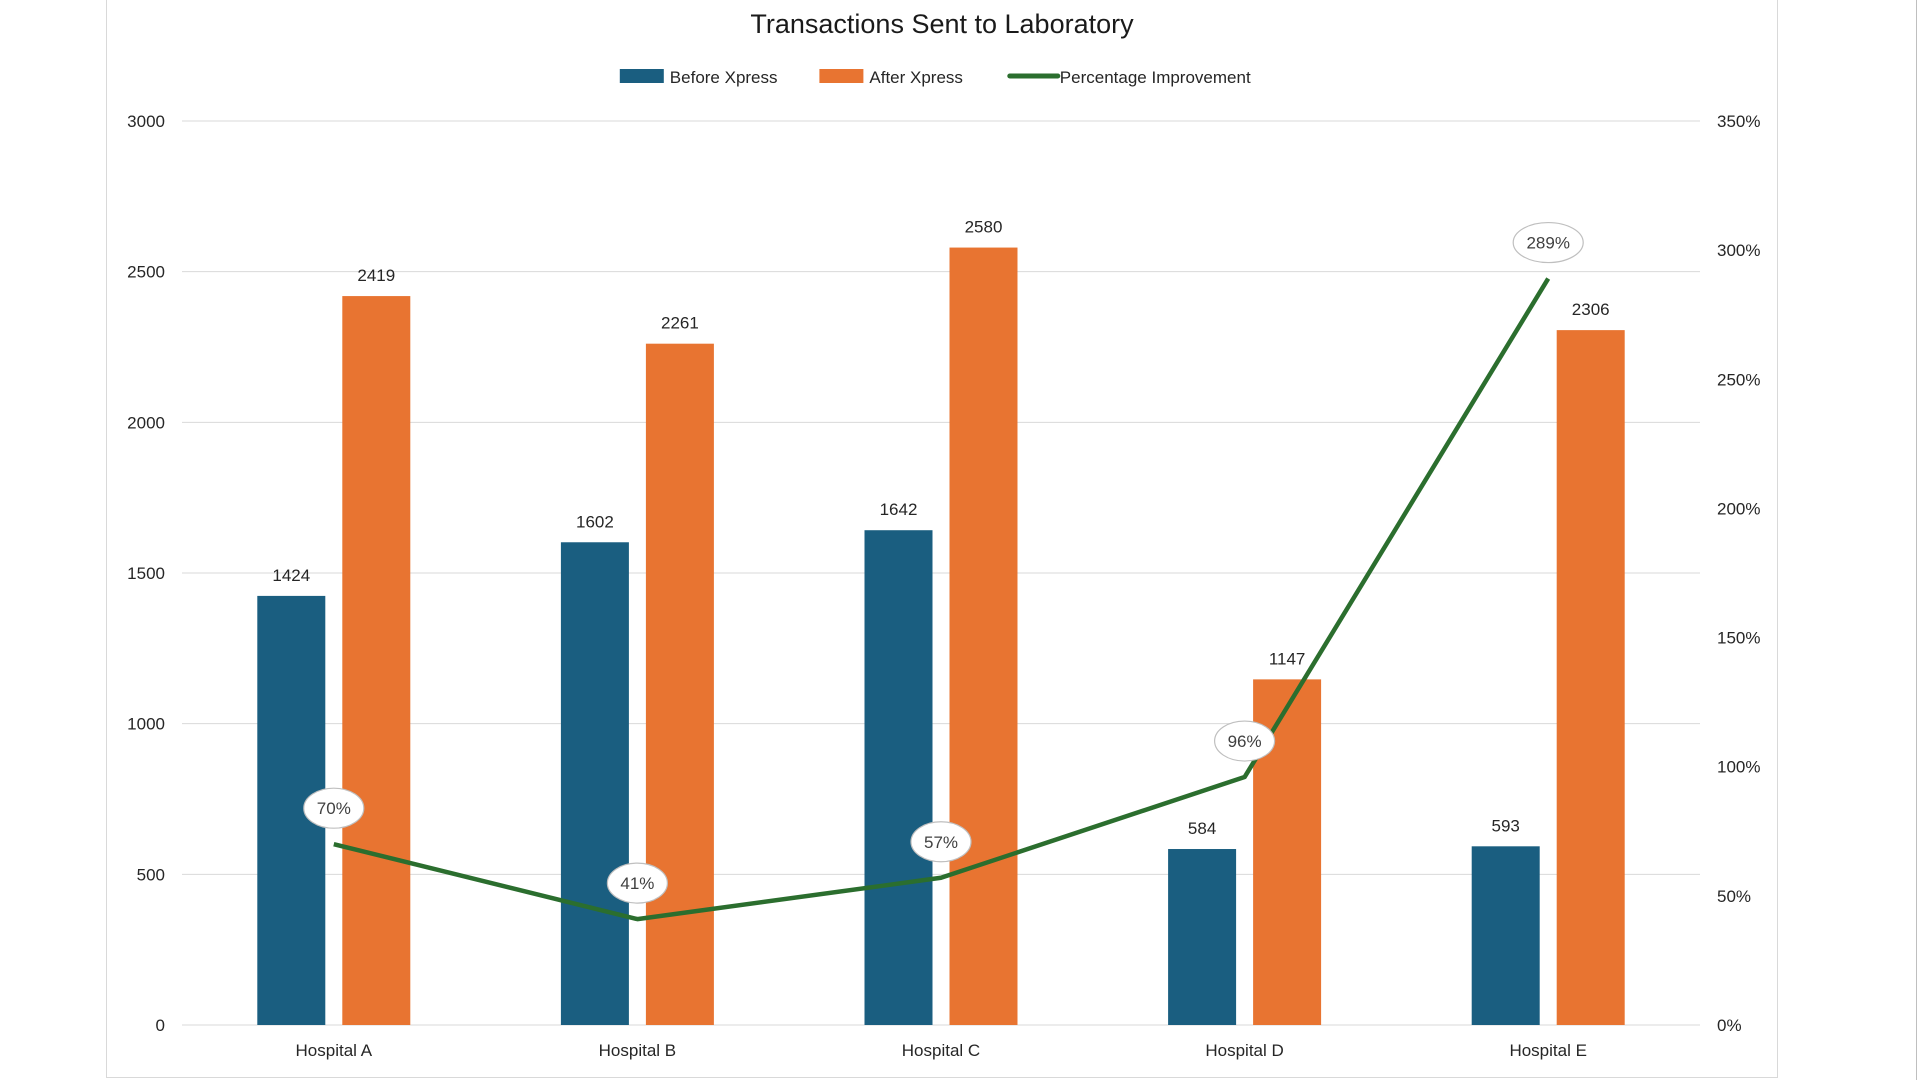 This screenshot has width=1920, height=1080. I want to click on bar-data-label: 584, so click(1202, 828).